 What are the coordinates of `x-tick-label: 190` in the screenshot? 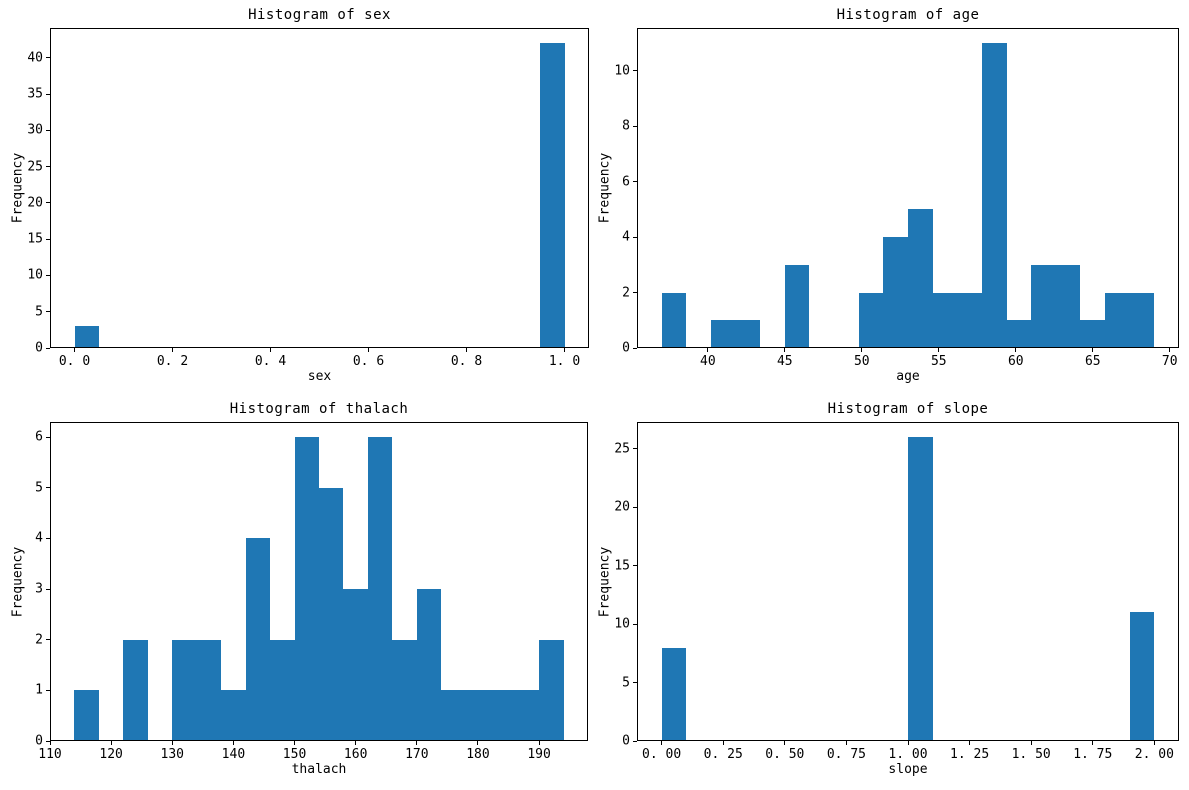 It's located at (539, 754).